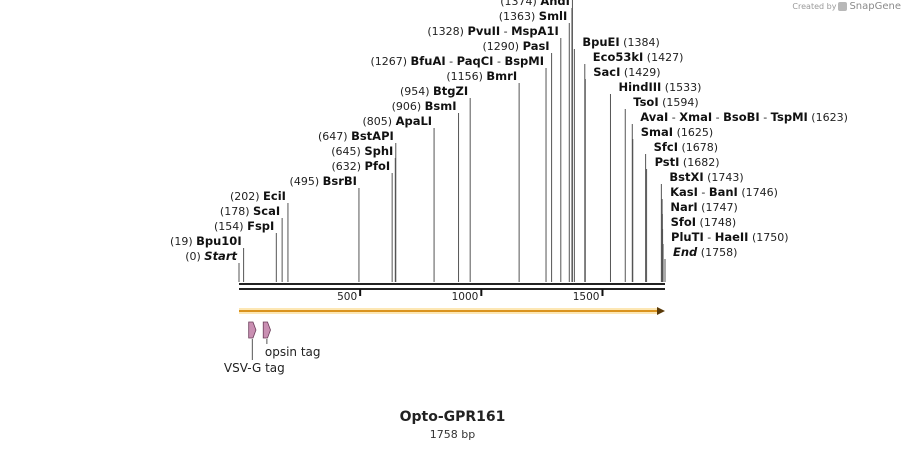 This screenshot has width=905, height=450. What do you see at coordinates (360, 166) in the screenshot?
I see `site-pfoi: (632) PfoI` at bounding box center [360, 166].